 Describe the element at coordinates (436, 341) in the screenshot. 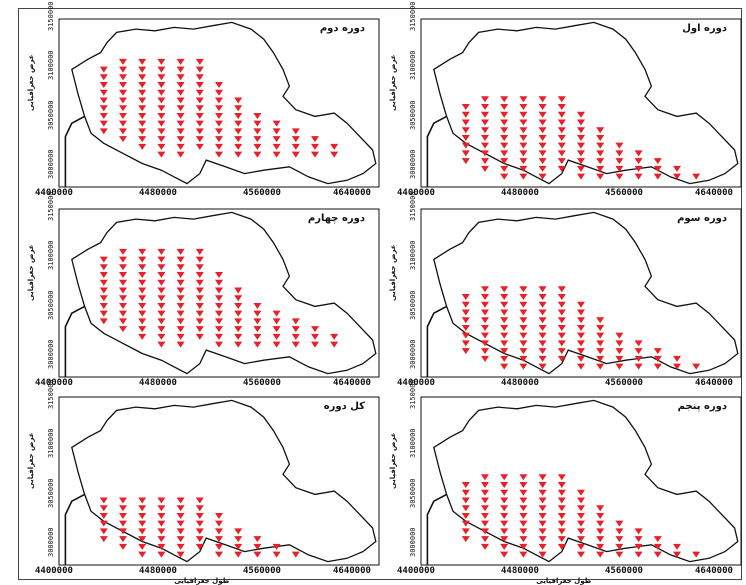

I see `west-border` at that location.